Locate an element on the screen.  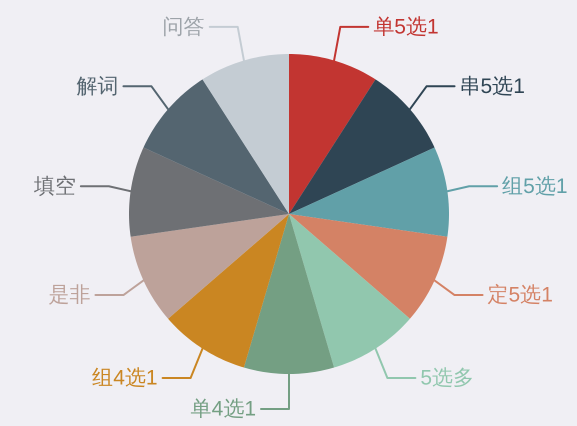
slice-label: 单5选1 is located at coordinates (406, 26).